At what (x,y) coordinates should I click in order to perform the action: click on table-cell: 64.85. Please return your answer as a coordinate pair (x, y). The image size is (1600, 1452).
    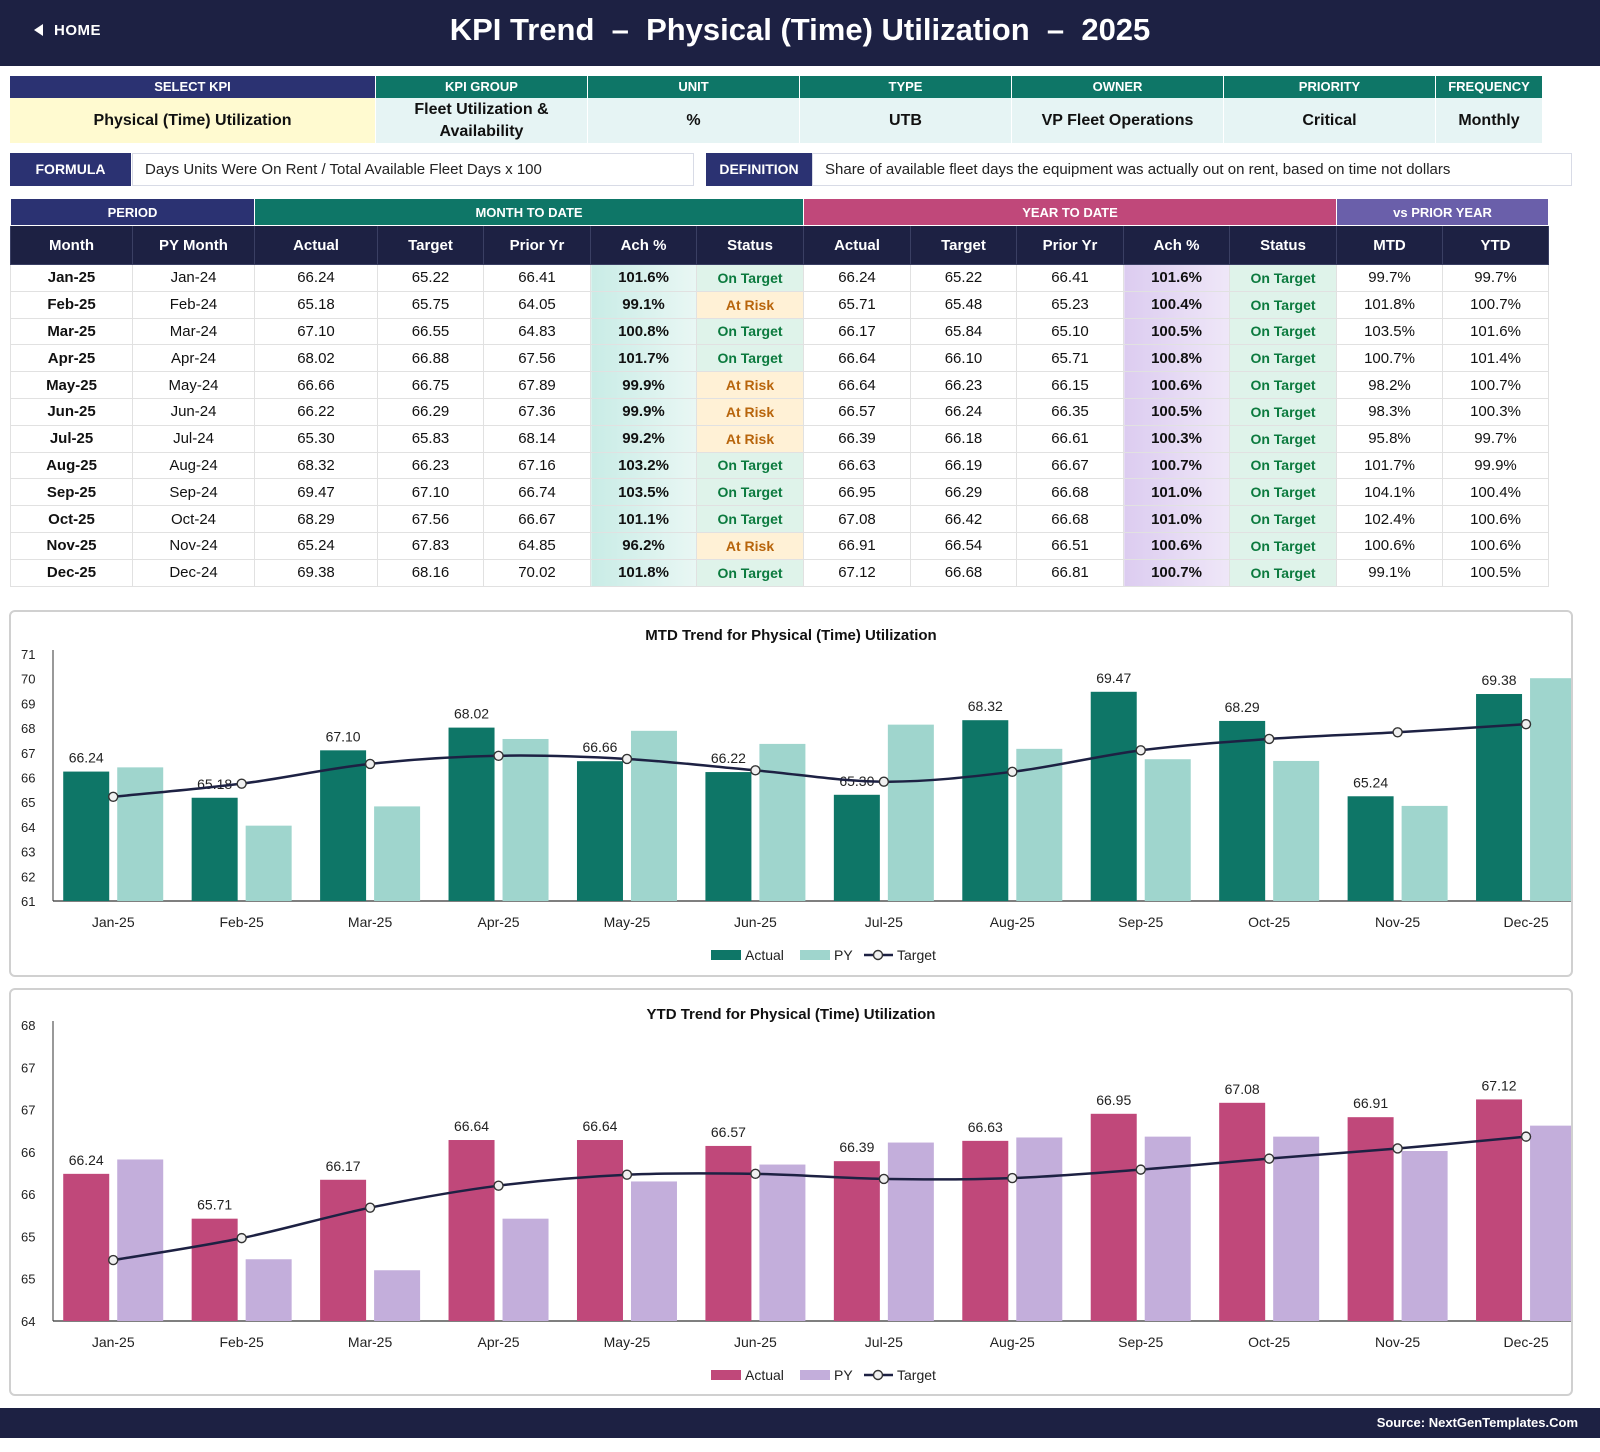
    Looking at the image, I should click on (537, 545).